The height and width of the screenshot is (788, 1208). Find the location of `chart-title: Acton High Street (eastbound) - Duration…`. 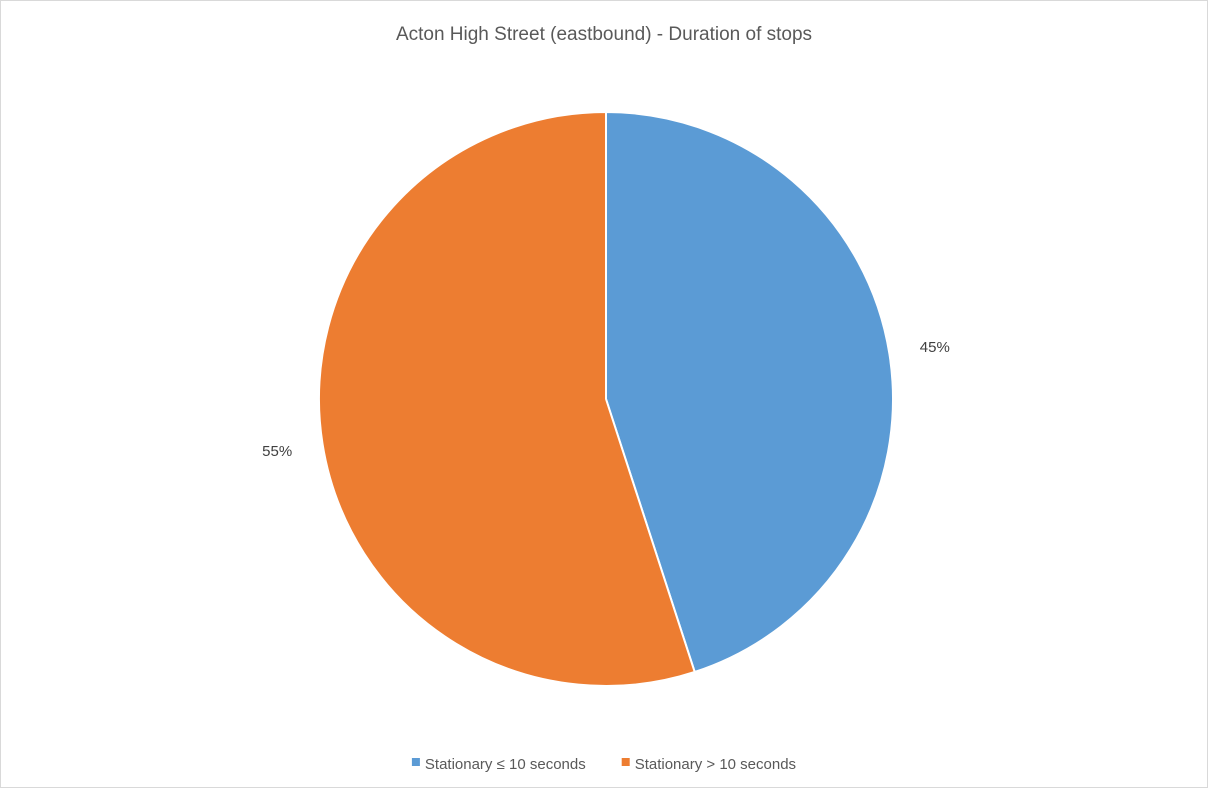

chart-title: Acton High Street (eastbound) - Duration… is located at coordinates (604, 34).